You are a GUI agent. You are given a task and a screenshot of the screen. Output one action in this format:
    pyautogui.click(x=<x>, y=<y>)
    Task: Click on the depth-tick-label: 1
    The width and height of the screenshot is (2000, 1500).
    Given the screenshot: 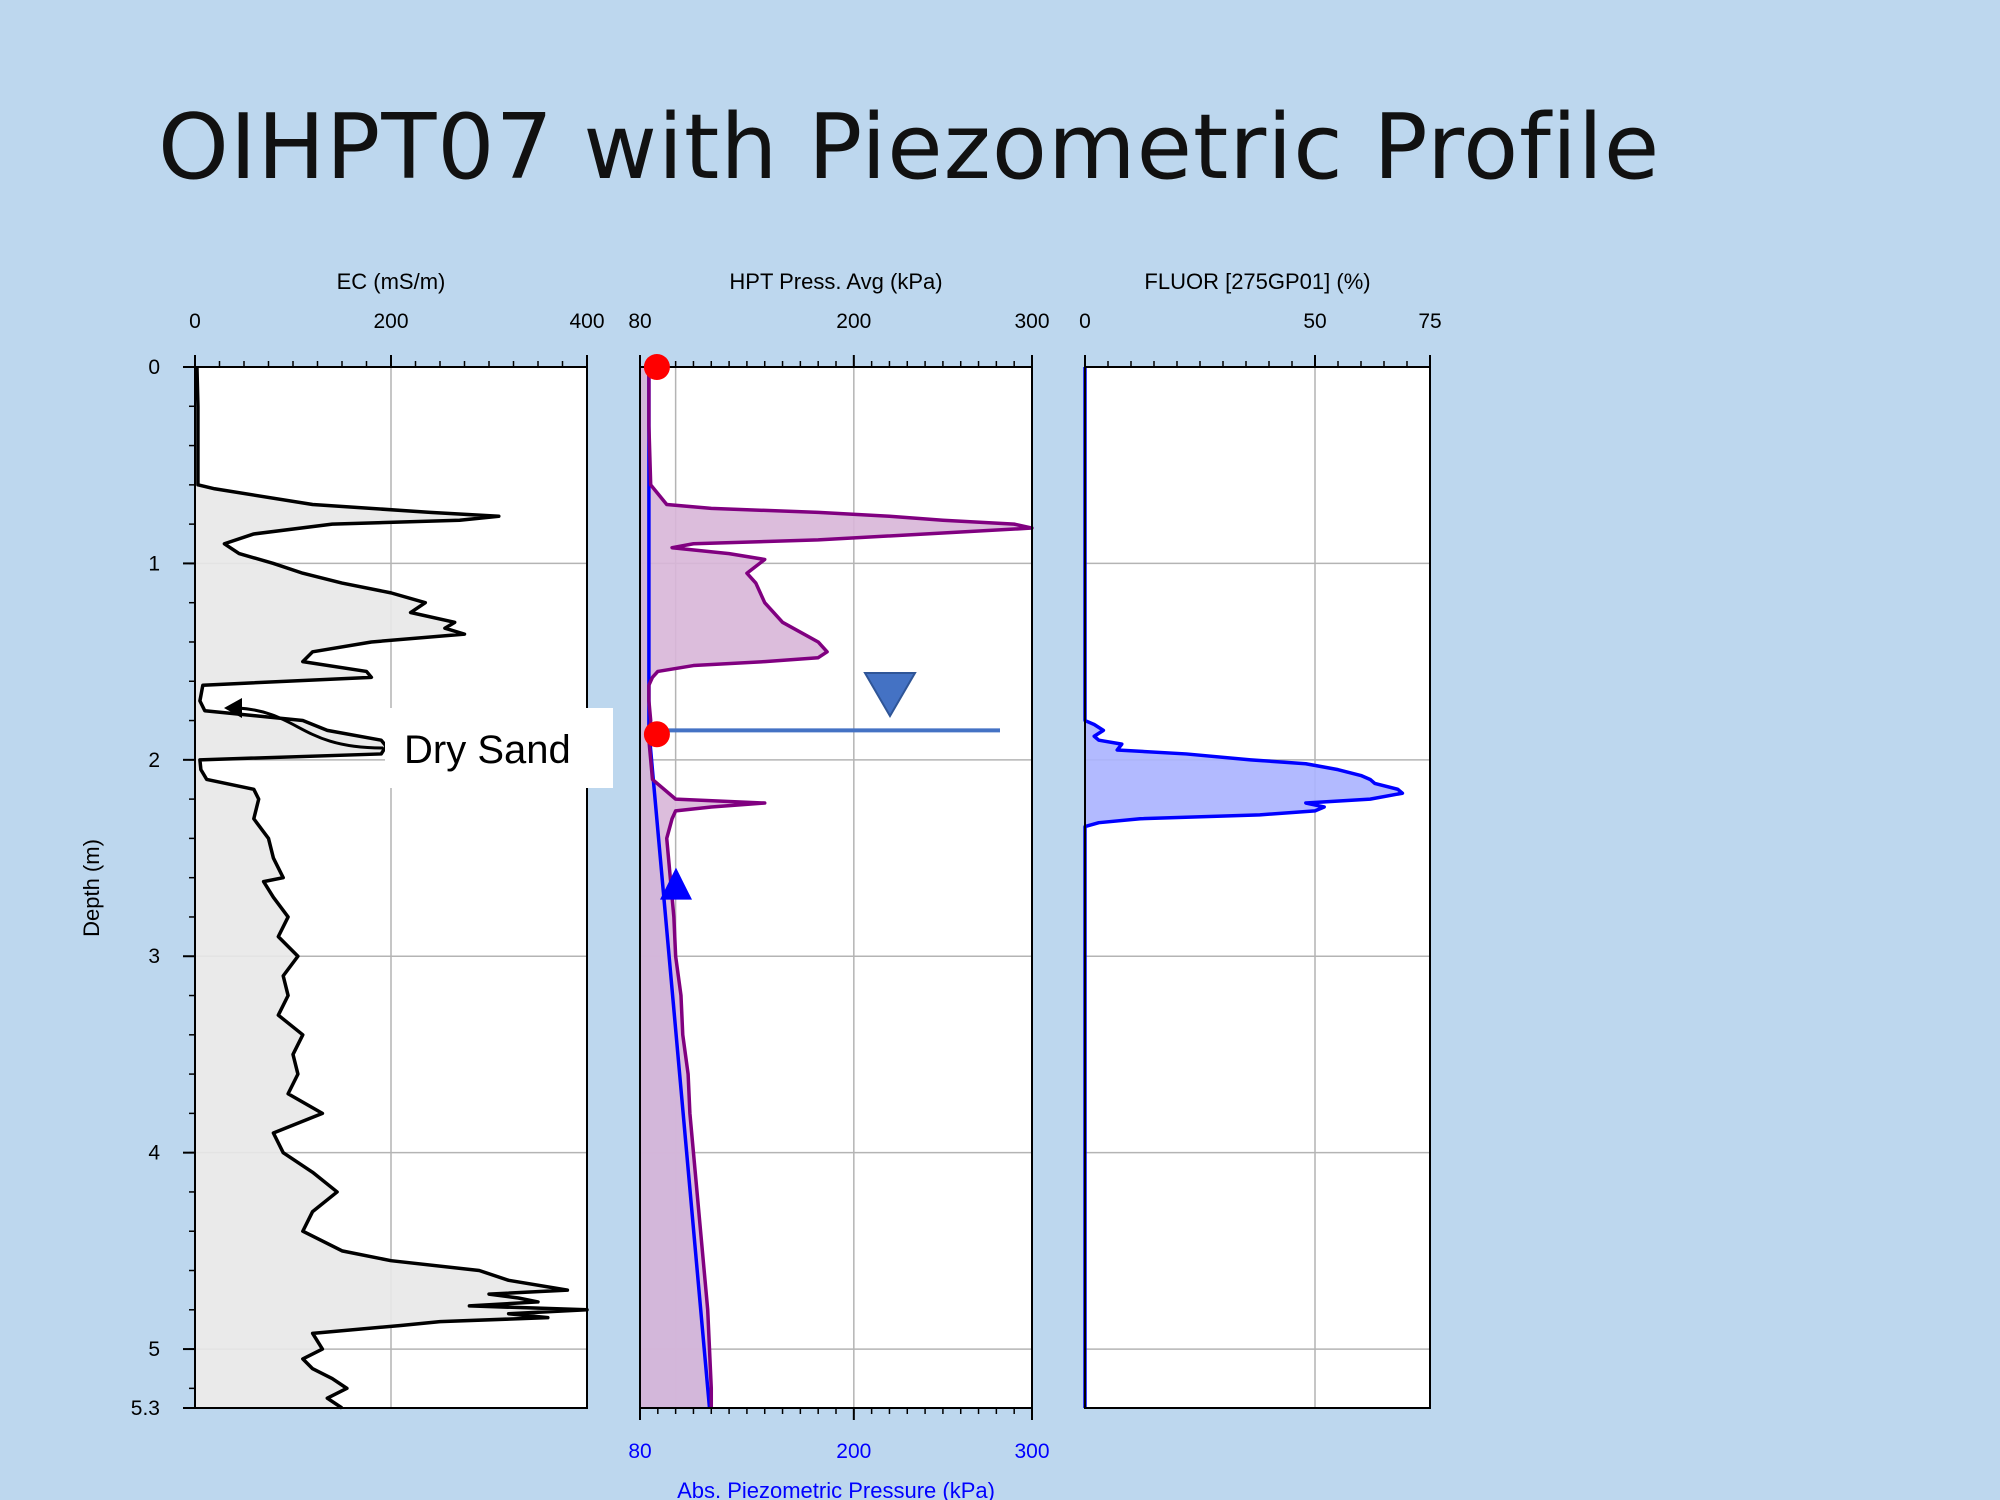 What is the action you would take?
    pyautogui.click(x=154, y=563)
    